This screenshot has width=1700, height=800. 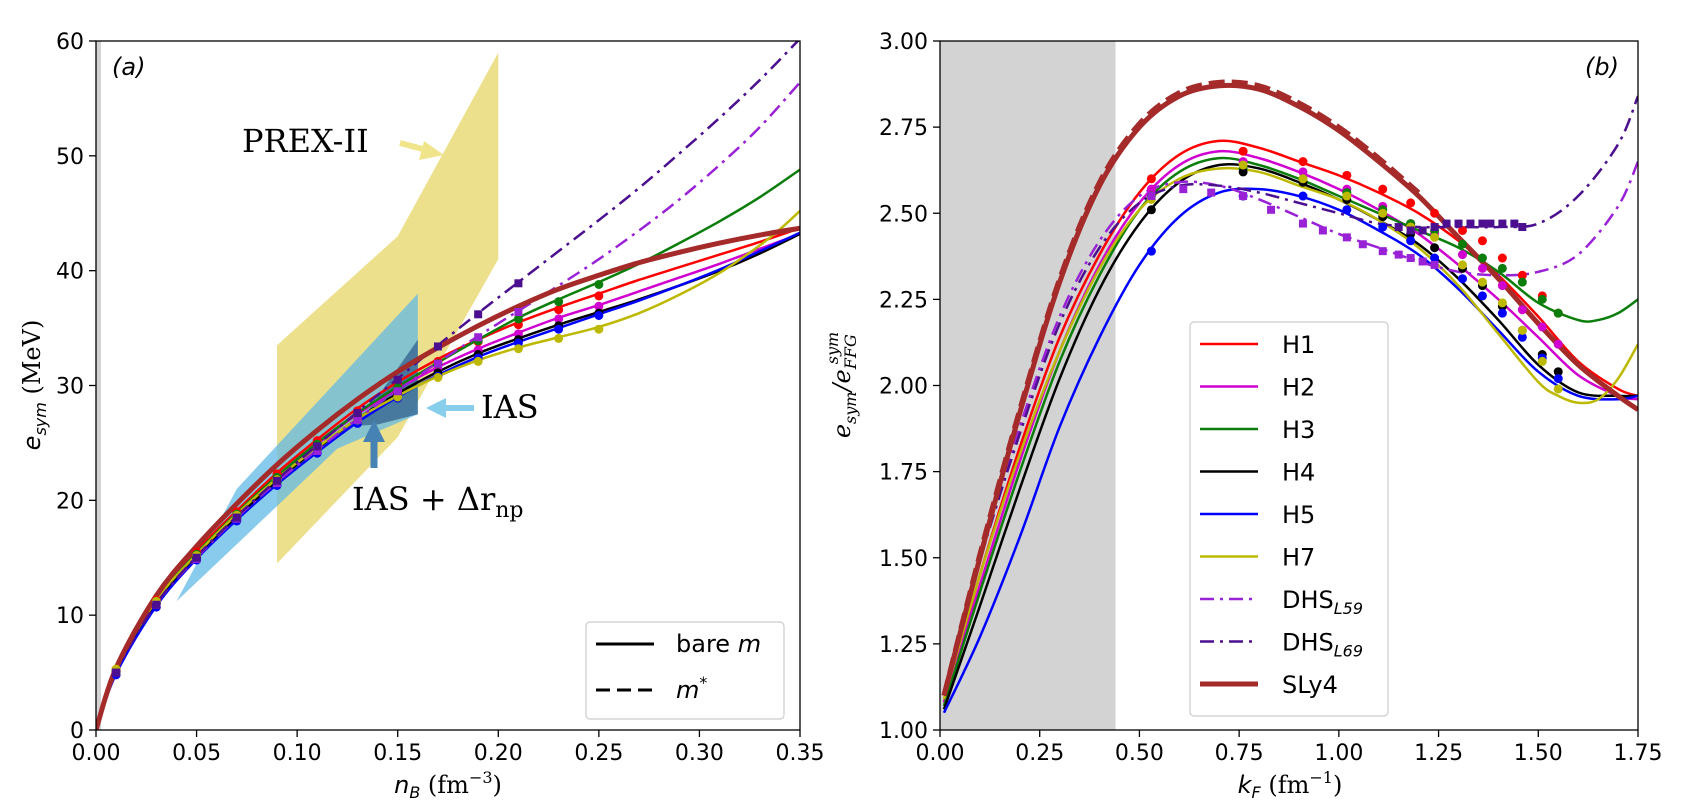 I want to click on x-tick-label: 0.75, so click(x=1239, y=753).